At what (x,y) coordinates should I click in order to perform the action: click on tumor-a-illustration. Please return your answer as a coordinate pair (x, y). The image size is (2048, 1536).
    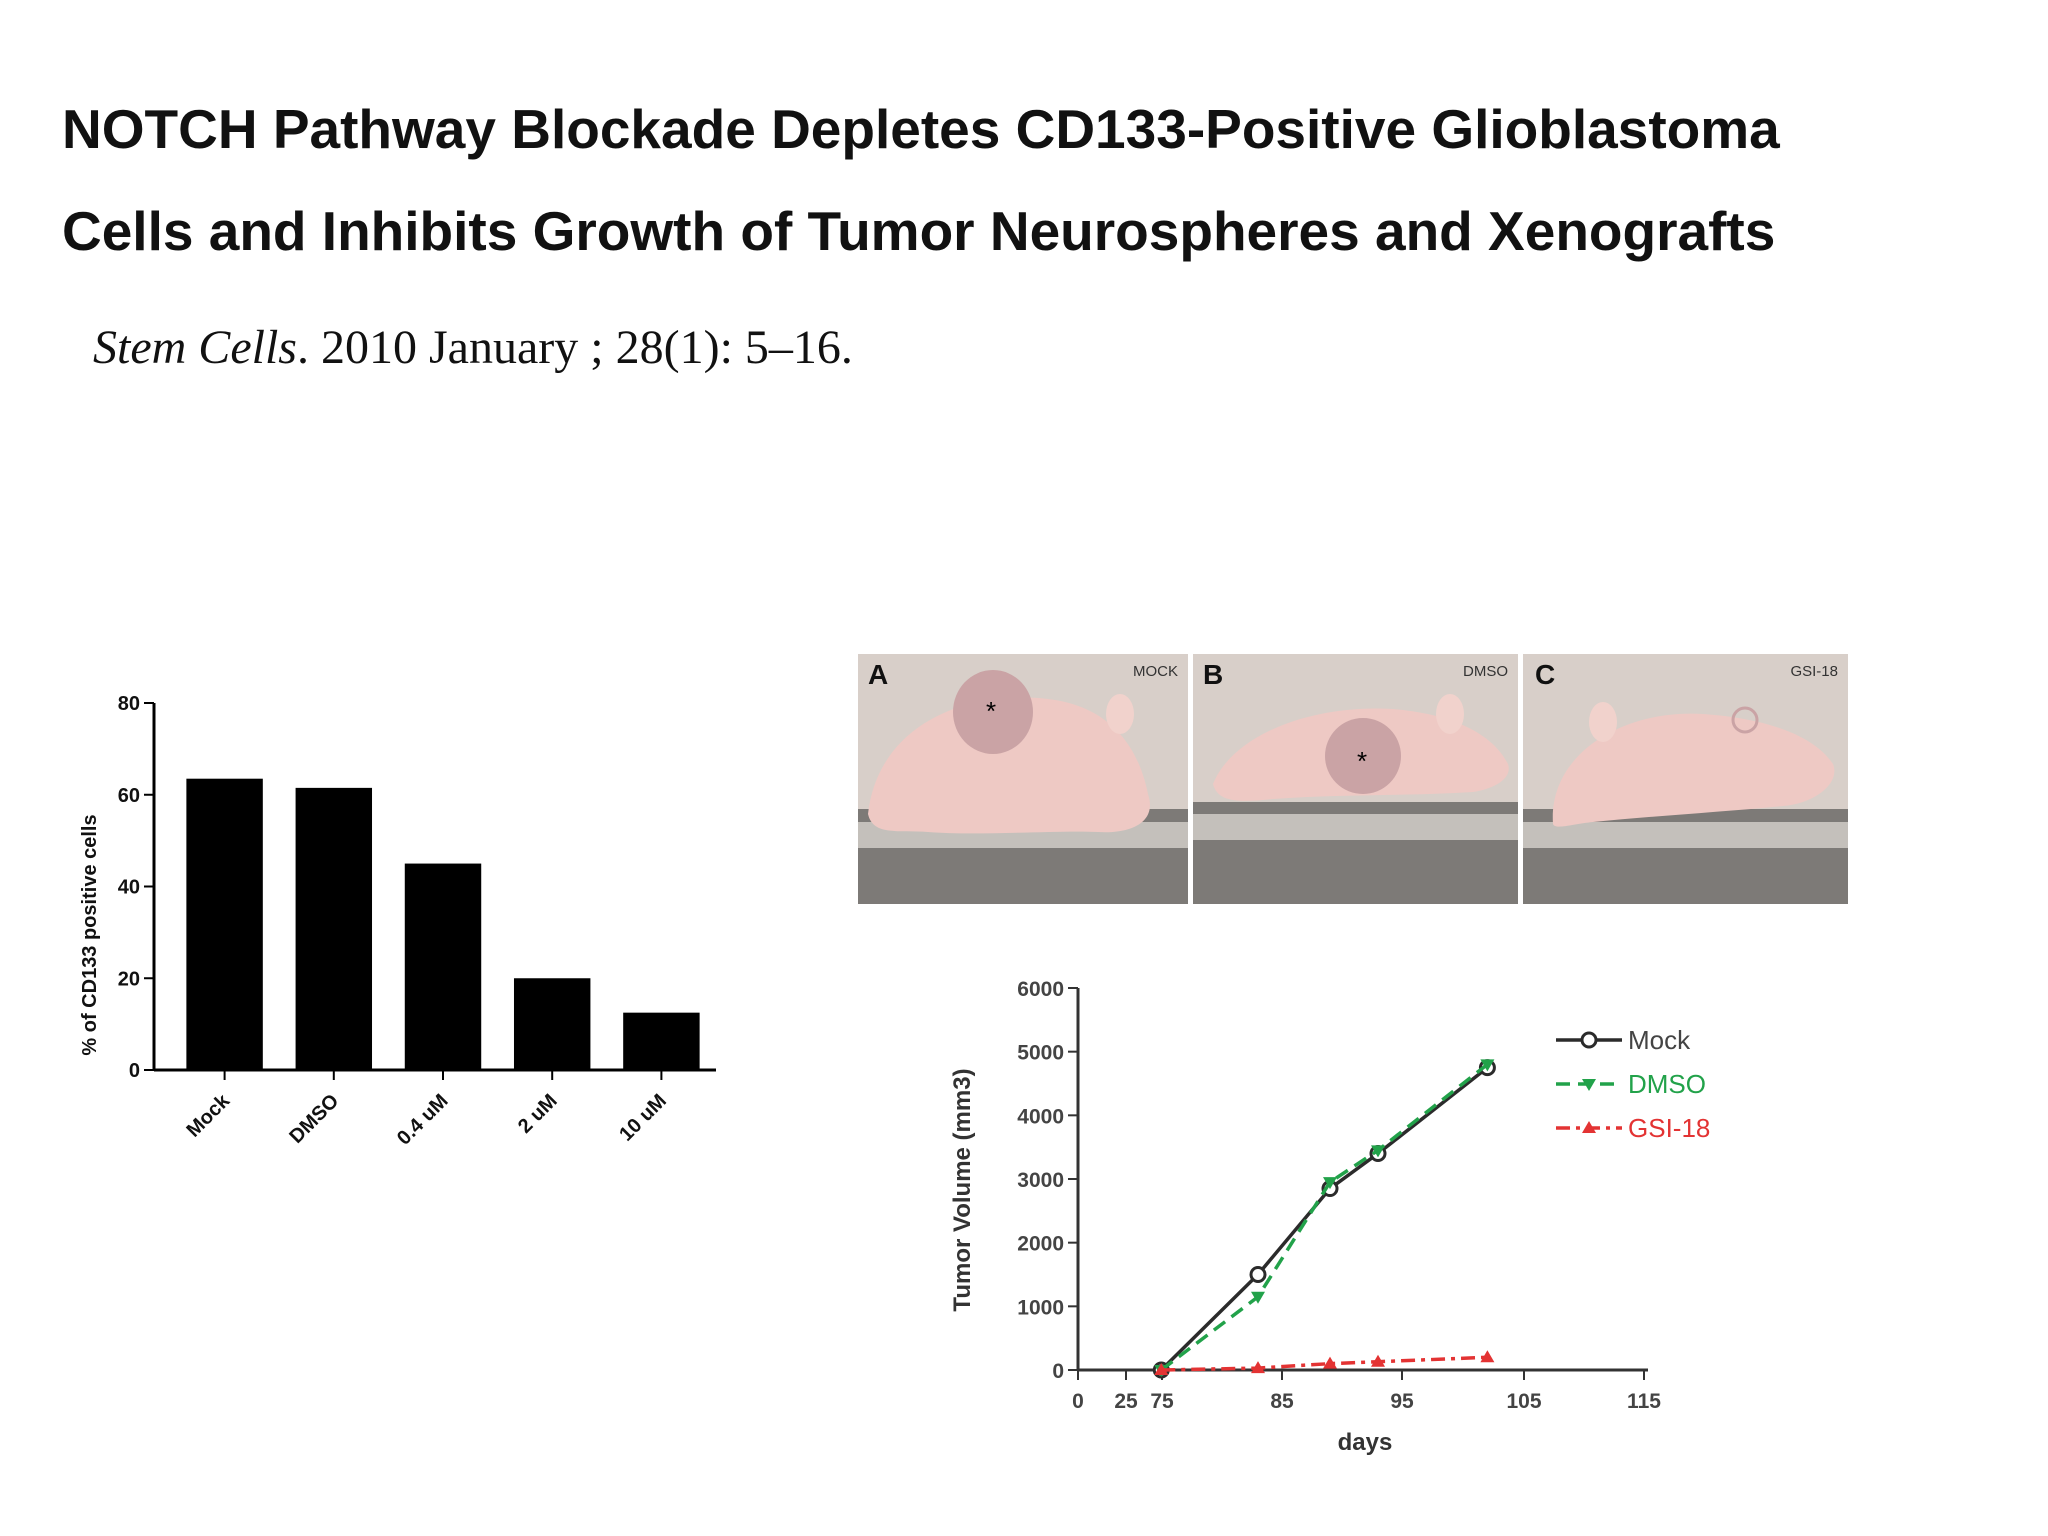
    Looking at the image, I should click on (993, 712).